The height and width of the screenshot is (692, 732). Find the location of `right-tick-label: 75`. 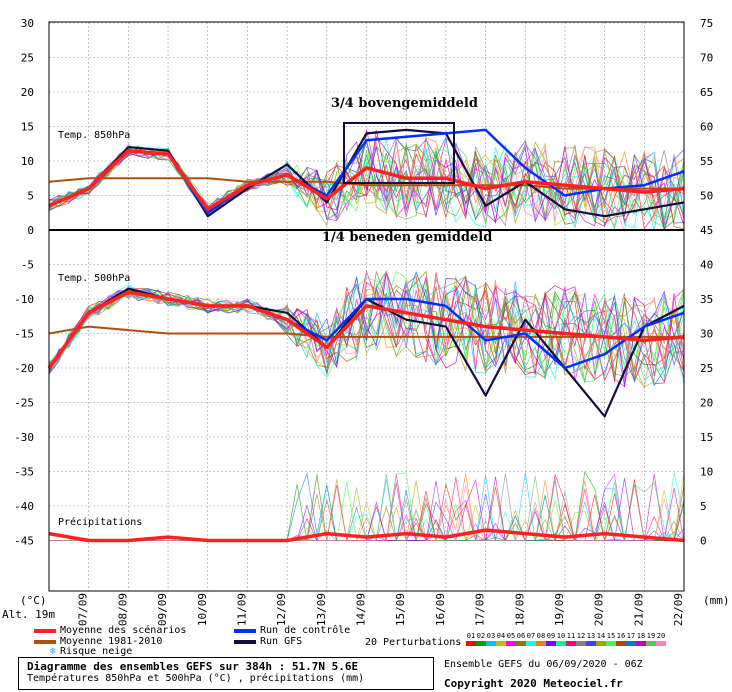

right-tick-label: 75 is located at coordinates (706, 23).